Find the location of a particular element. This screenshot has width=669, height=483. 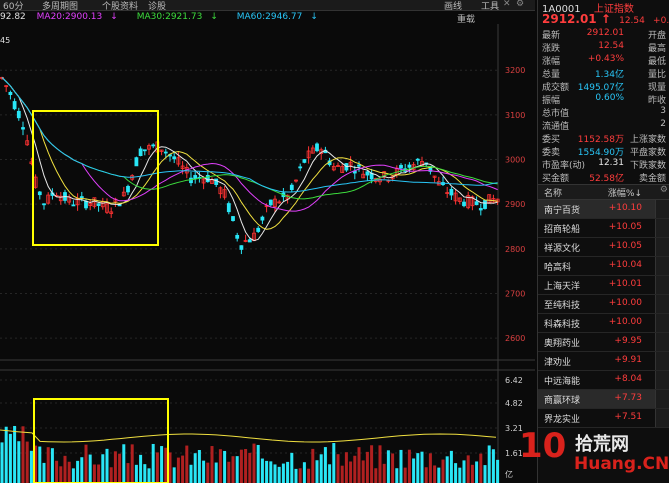

quote-value: 0.60% is located at coordinates (609, 98).